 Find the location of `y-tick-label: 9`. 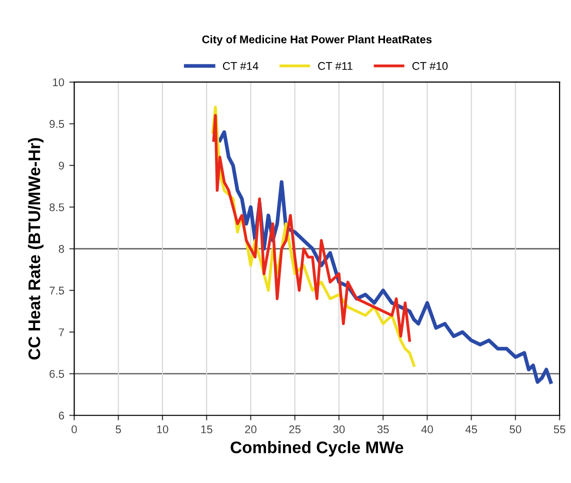

y-tick-label: 9 is located at coordinates (61, 166).